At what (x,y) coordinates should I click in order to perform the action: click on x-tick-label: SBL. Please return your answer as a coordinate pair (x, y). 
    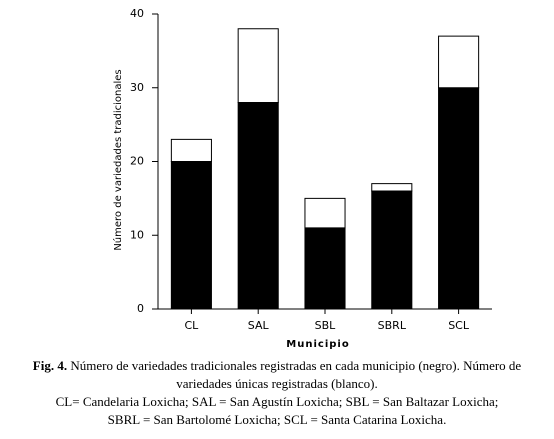
    Looking at the image, I should click on (326, 325).